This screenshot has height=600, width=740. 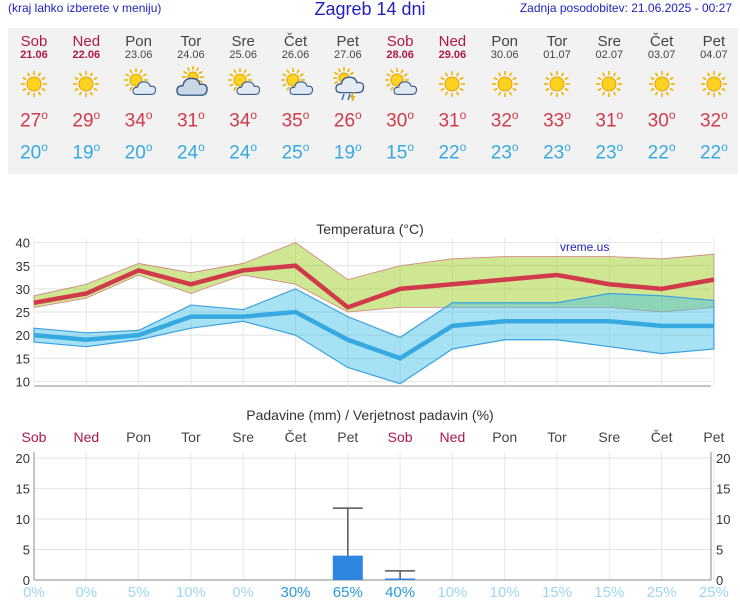 I want to click on y-tick-label: 25, so click(x=23, y=312).